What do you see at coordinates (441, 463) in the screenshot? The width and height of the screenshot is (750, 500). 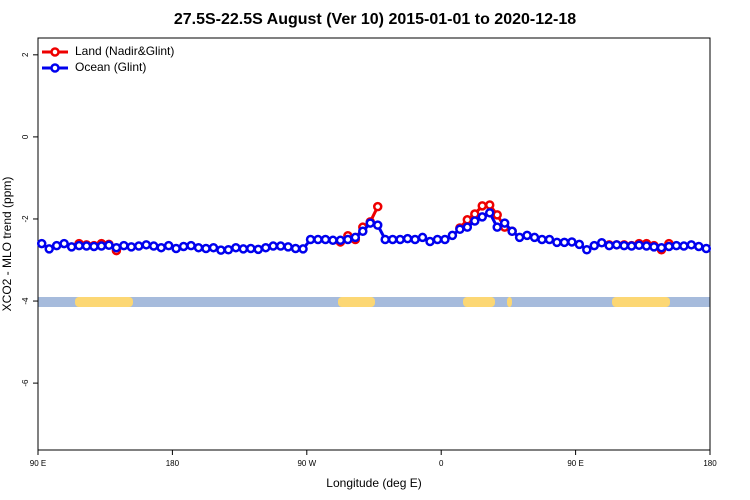 I see `x-tick-label: 0` at bounding box center [441, 463].